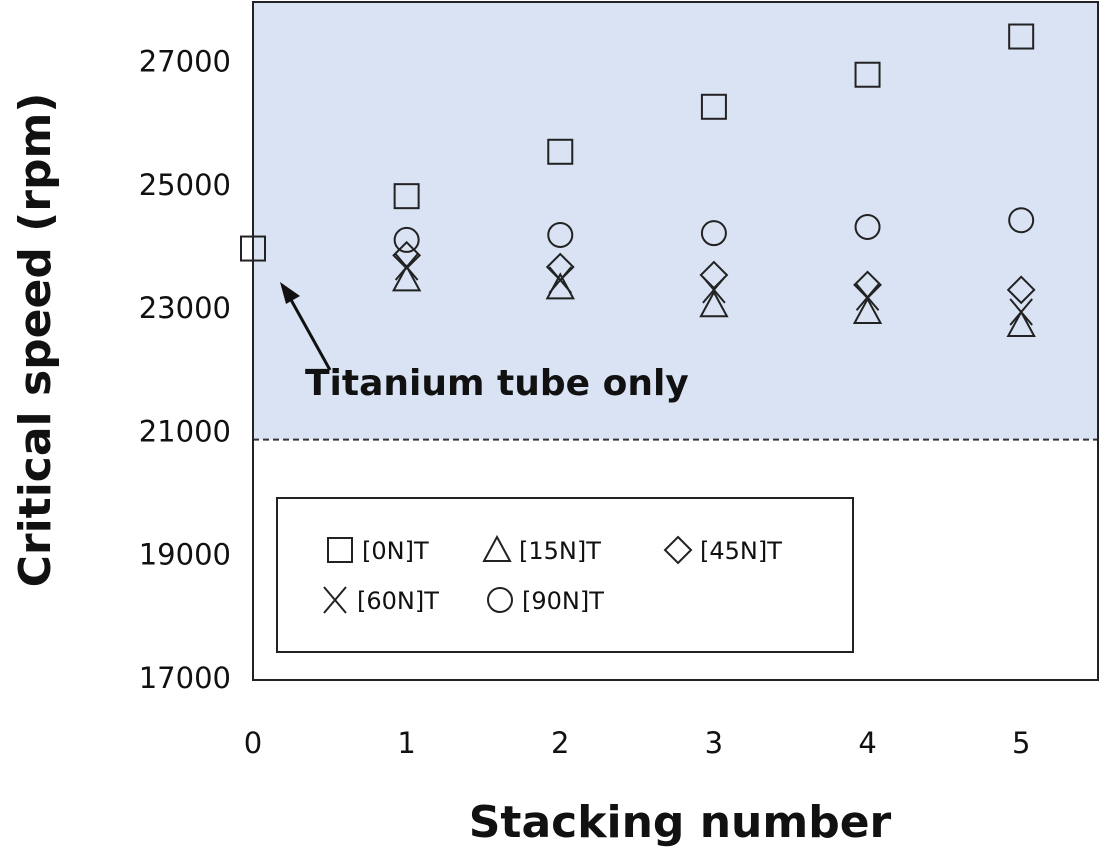 This screenshot has height=861, width=1102. What do you see at coordinates (565, 575) in the screenshot?
I see `legend-box` at bounding box center [565, 575].